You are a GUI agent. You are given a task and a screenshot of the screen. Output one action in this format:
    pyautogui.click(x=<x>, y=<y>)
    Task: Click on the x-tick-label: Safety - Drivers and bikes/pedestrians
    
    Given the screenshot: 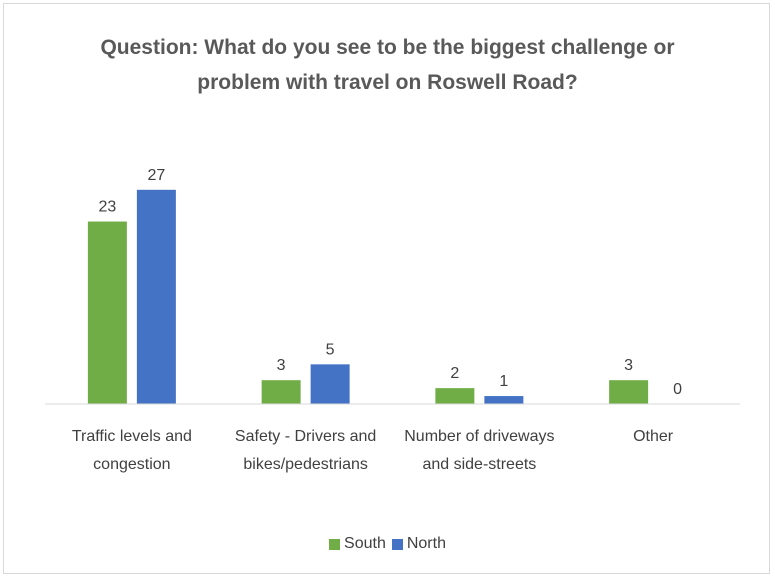 What is the action you would take?
    pyautogui.click(x=305, y=450)
    